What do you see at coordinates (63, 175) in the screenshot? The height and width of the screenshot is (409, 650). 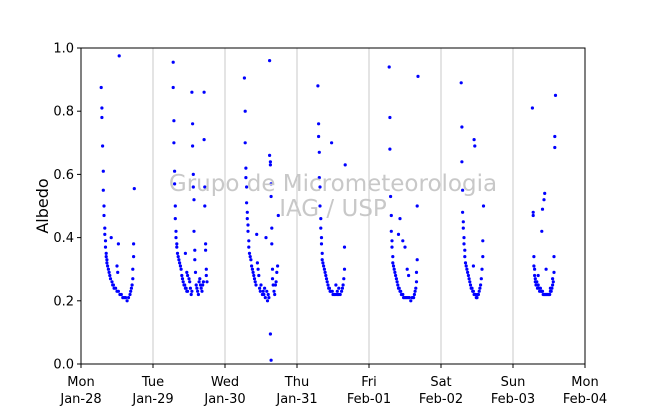 I see `y-tick-label: 0.6` at bounding box center [63, 175].